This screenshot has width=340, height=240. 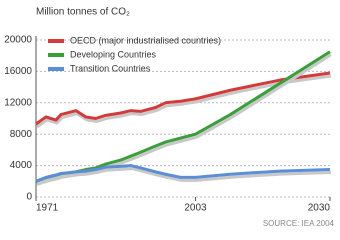 What do you see at coordinates (83, 12) in the screenshot?
I see `chart-title: Million tonnes of CO₂` at bounding box center [83, 12].